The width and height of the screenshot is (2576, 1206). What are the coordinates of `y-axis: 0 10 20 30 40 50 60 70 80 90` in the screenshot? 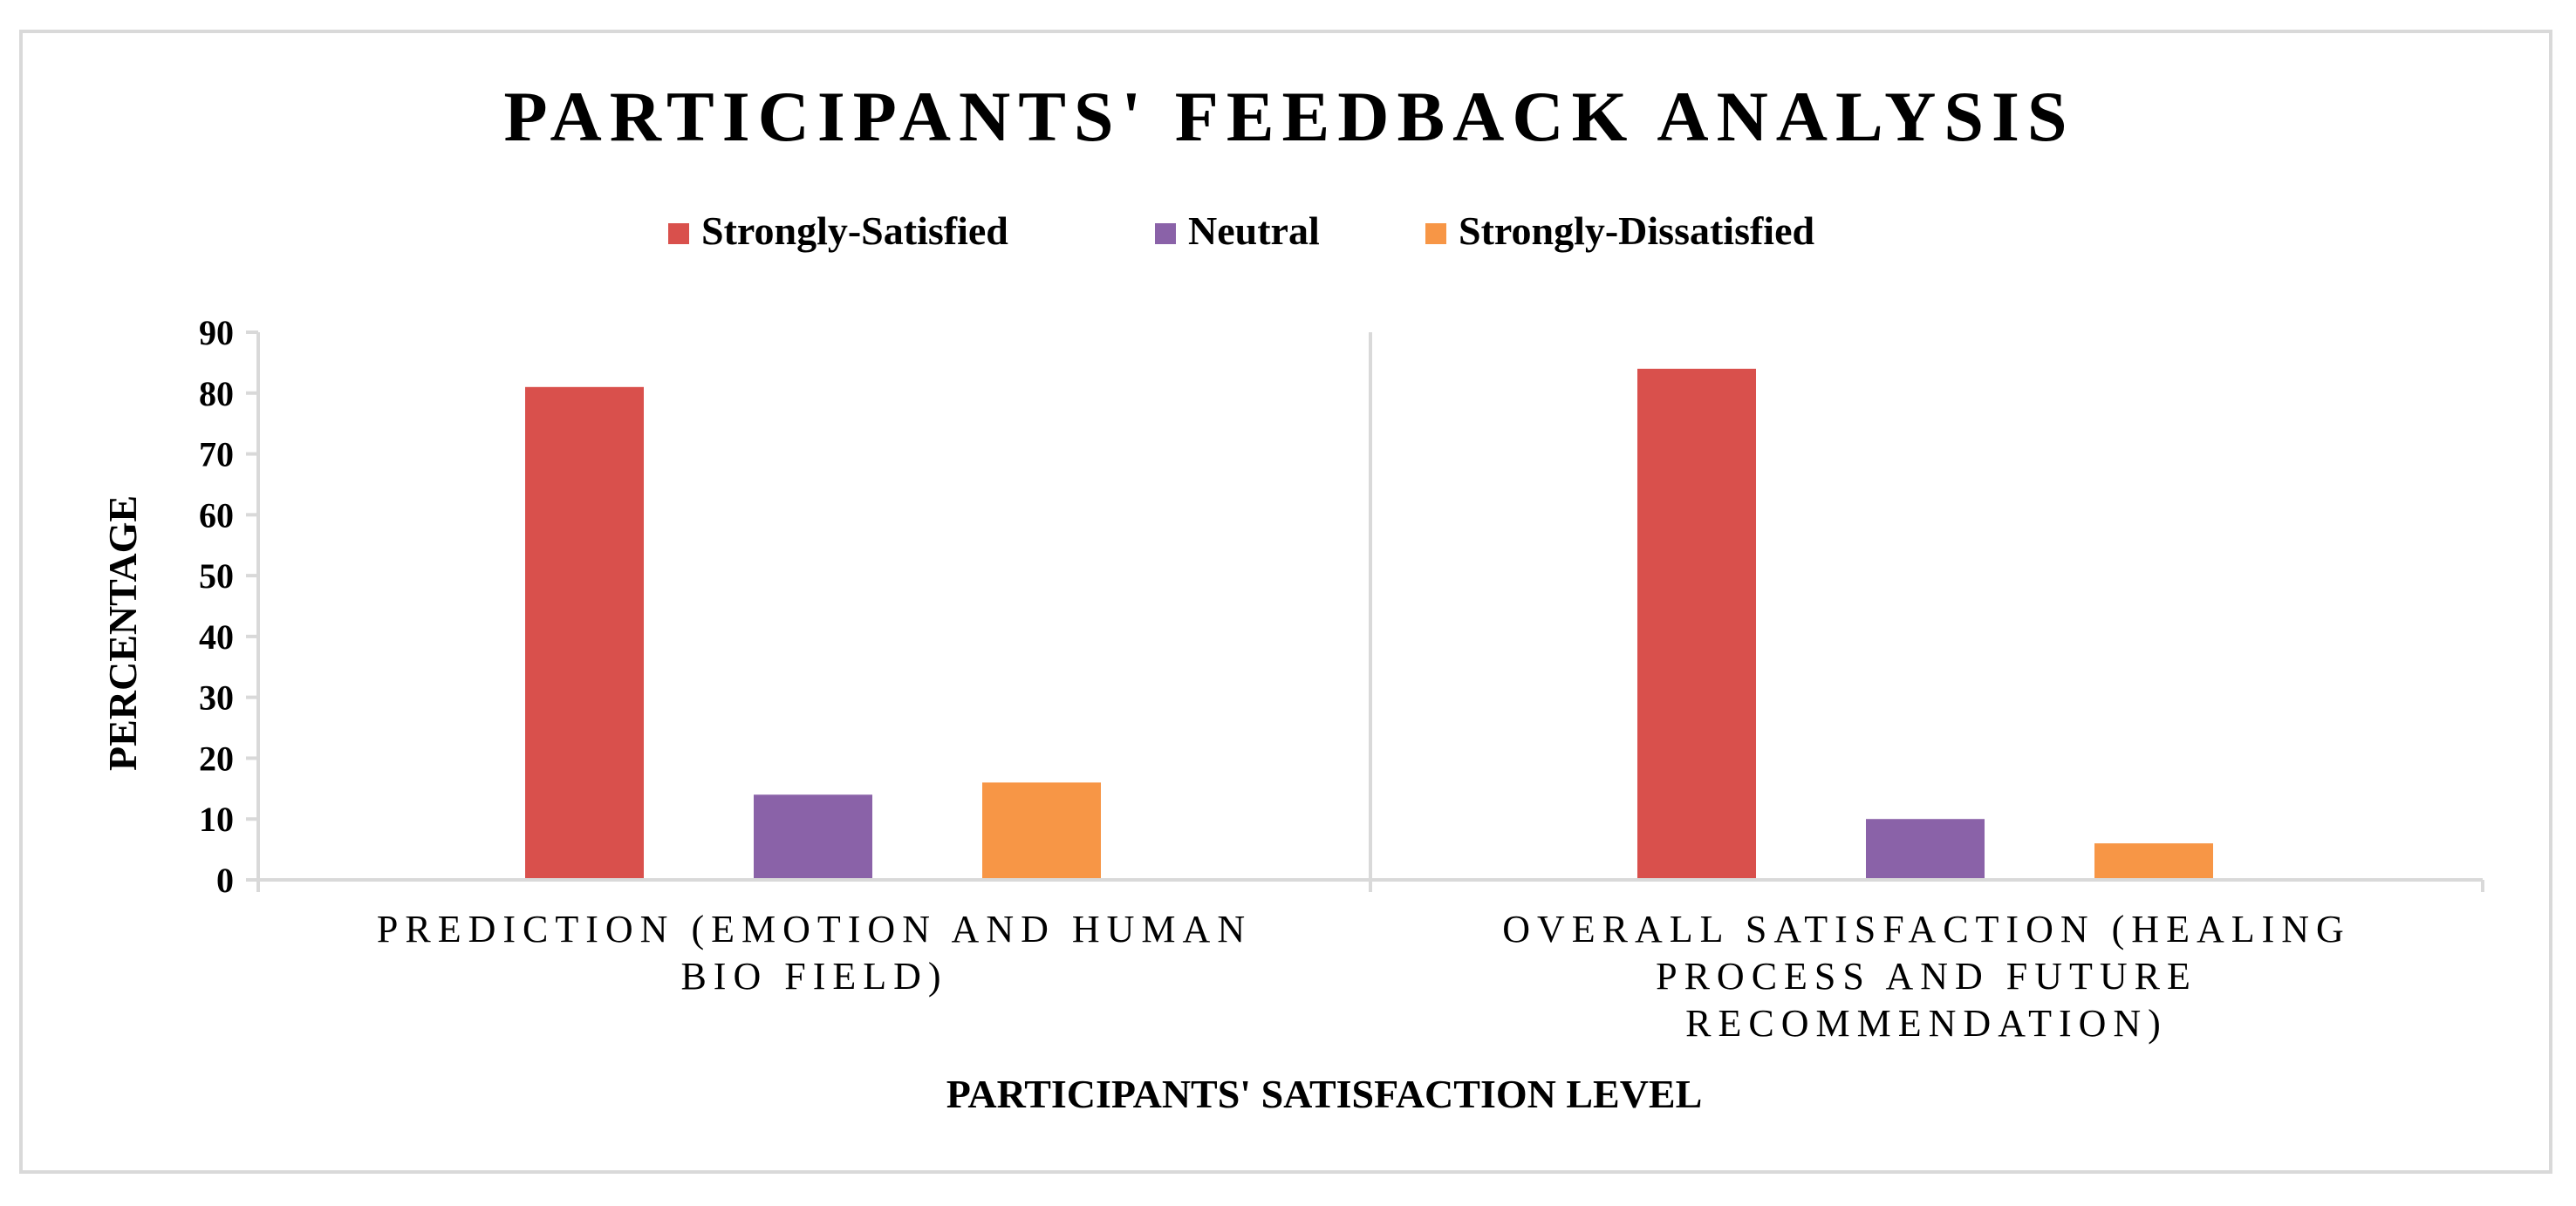 It's located at (229, 606).